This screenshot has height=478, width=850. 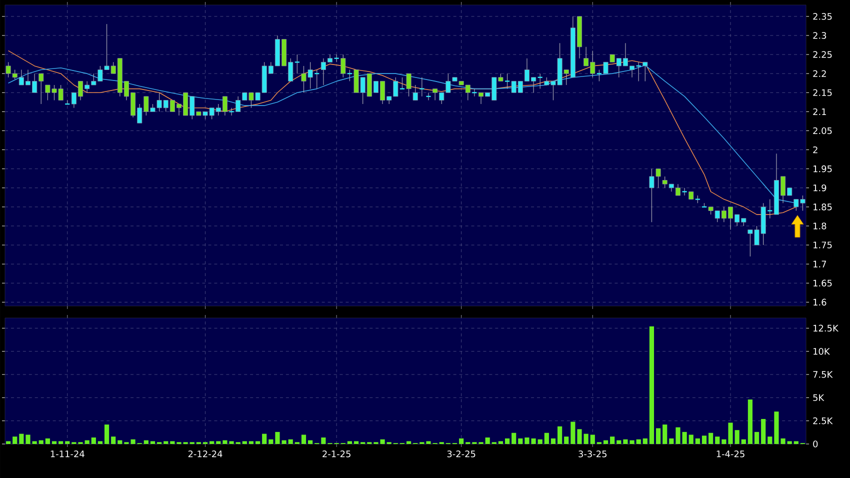 What do you see at coordinates (730, 454) in the screenshot?
I see `x-tick-label: 1-4-25` at bounding box center [730, 454].